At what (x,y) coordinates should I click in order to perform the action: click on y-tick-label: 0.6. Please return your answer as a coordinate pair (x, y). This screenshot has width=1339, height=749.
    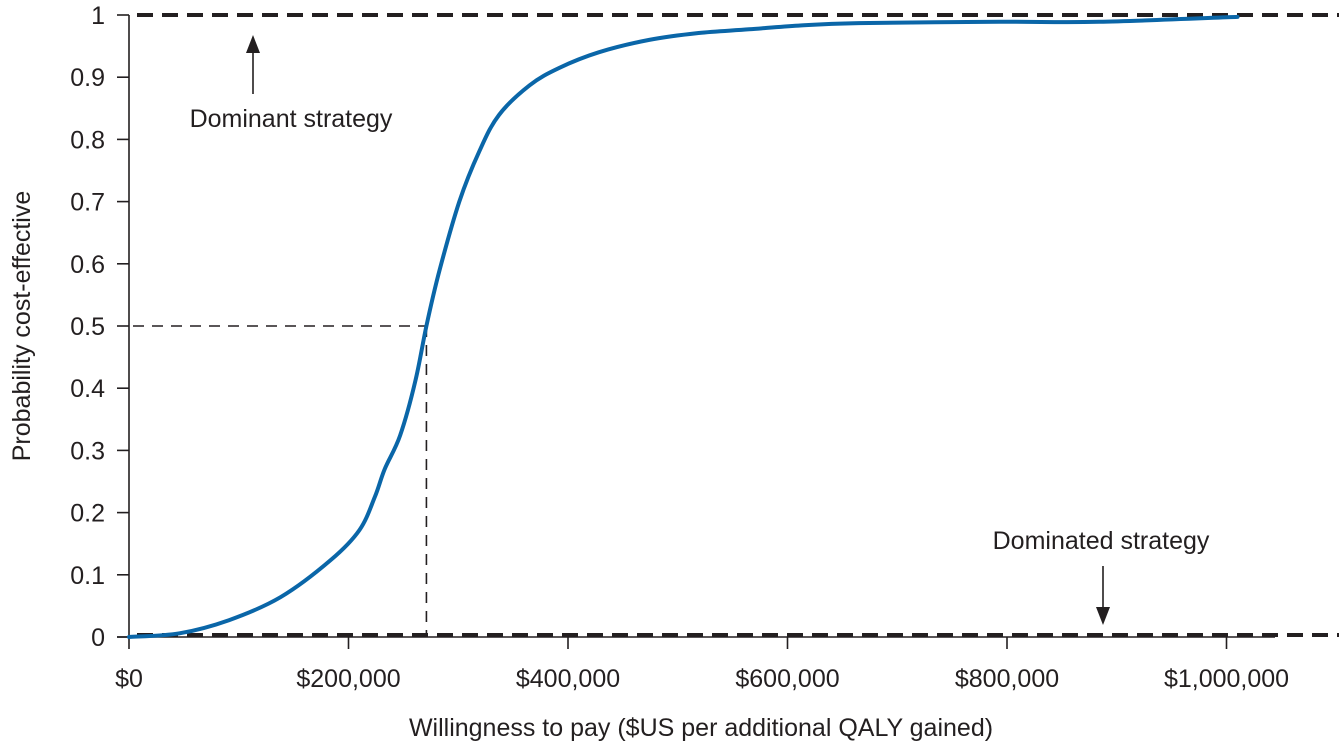
    Looking at the image, I should click on (87, 265).